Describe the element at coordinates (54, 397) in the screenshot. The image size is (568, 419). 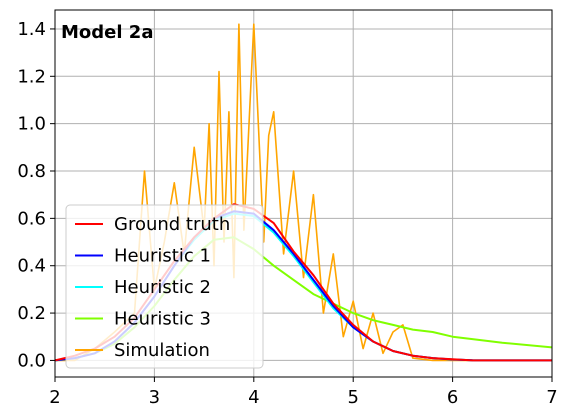
I see `x-tick-label: 2` at that location.